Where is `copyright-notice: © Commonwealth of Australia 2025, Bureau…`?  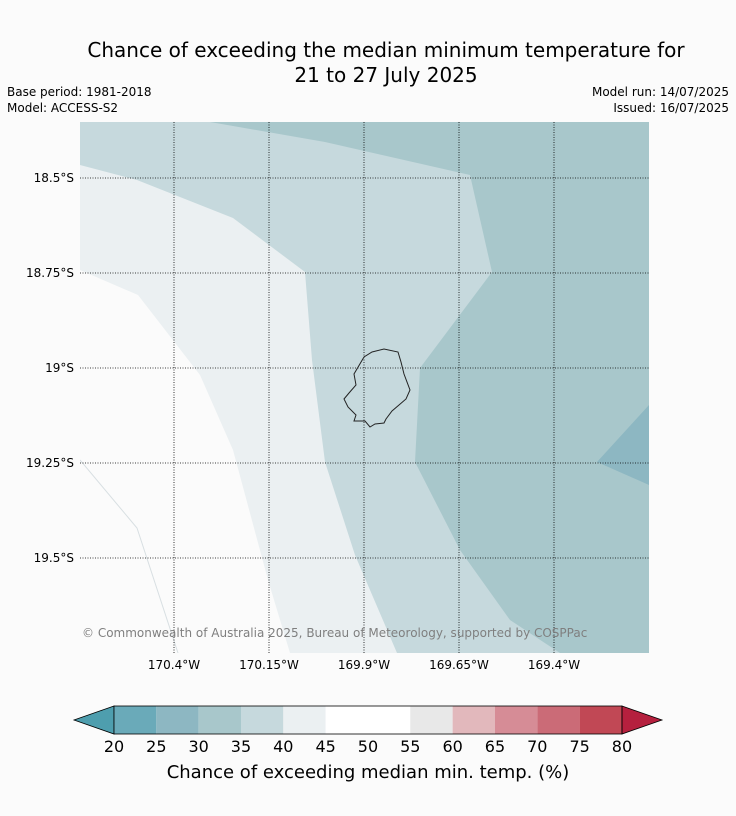
copyright-notice: © Commonwealth of Australia 2025, Bureau… is located at coordinates (335, 633).